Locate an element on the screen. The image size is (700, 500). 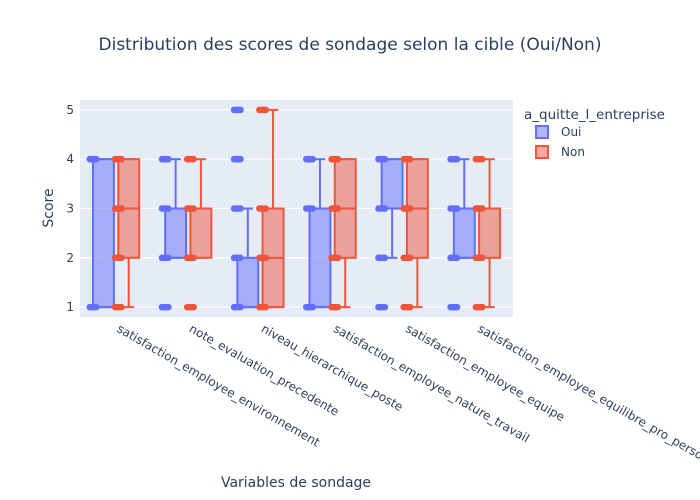
y-axis-ticks: 1 2 3 4 5 is located at coordinates (70, 208).